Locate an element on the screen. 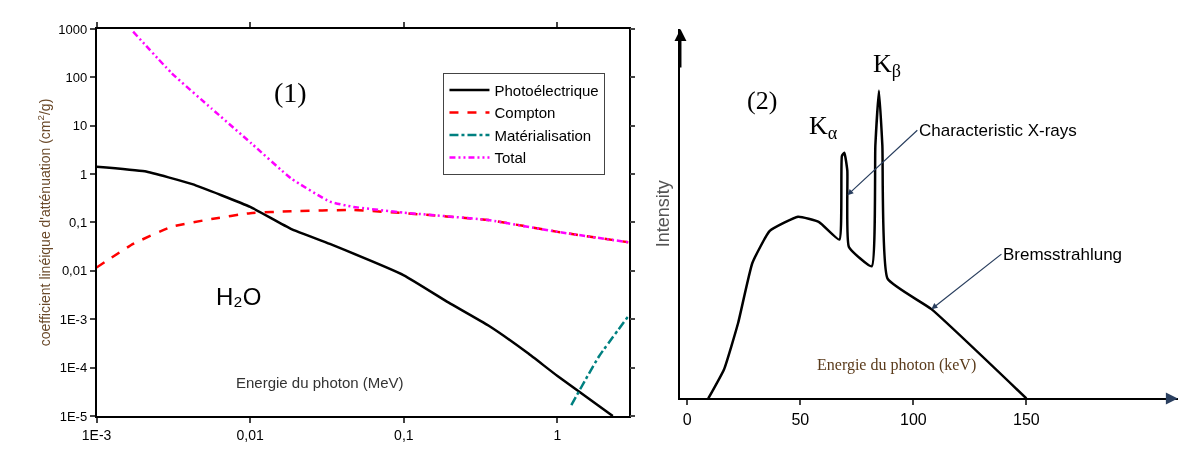 This screenshot has width=1189, height=453. x-tick-label: 50 is located at coordinates (800, 419).